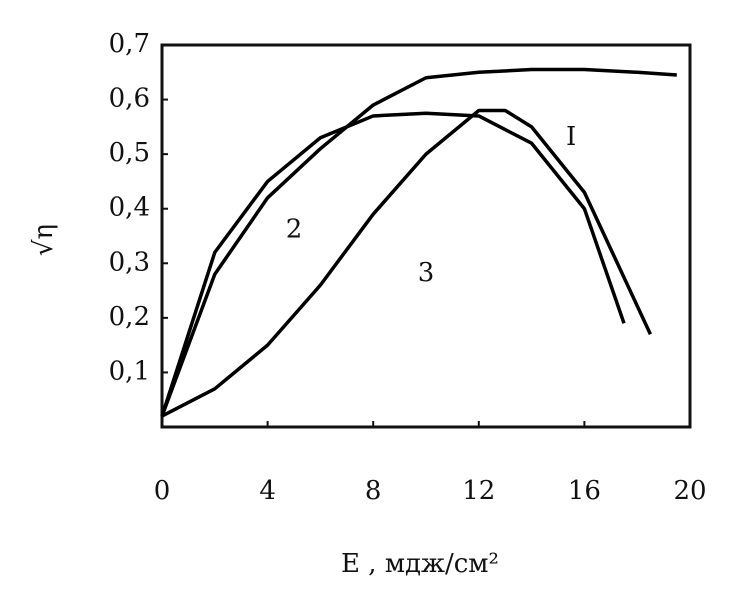  I want to click on y-tick-label: 0,4, so click(129, 208).